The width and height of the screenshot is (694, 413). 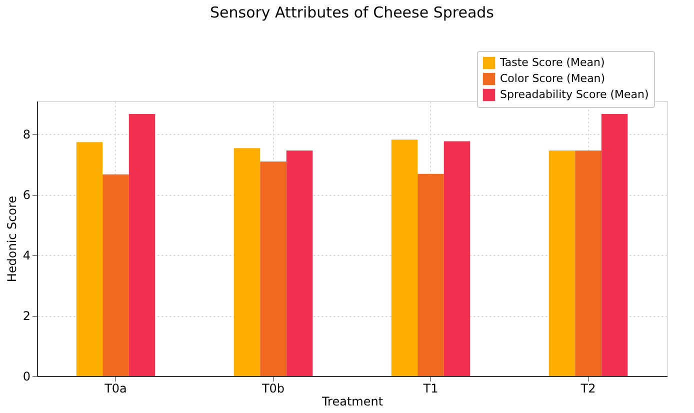 I want to click on y-tick-label: 6, so click(x=26, y=195).